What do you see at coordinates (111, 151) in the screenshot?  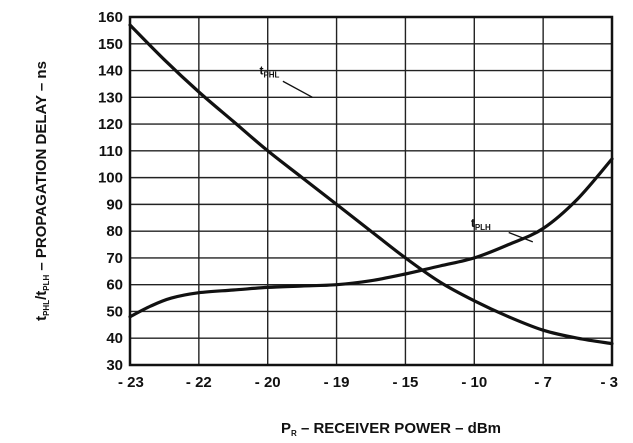 I see `y-tick-110: 110` at bounding box center [111, 151].